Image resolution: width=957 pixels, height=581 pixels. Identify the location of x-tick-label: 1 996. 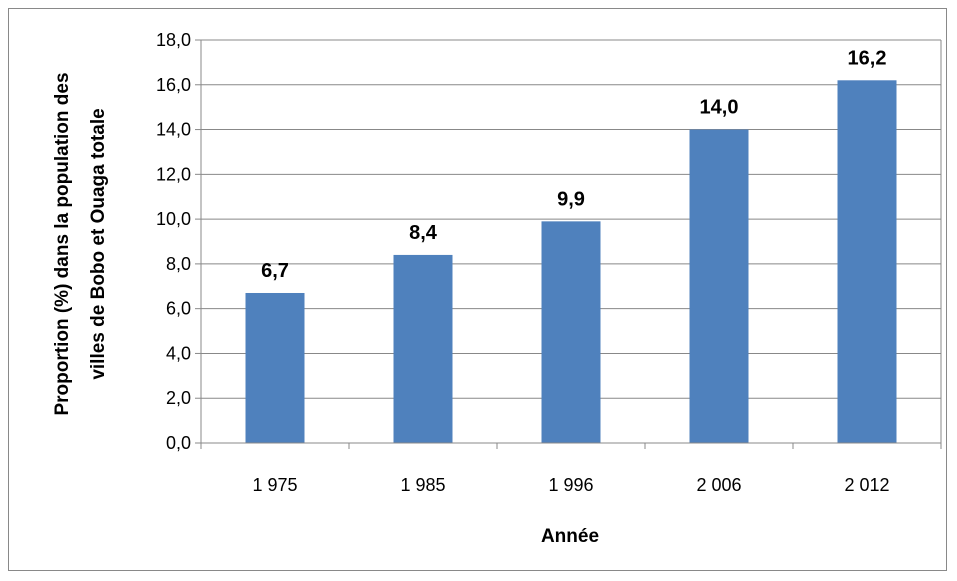
(570, 485).